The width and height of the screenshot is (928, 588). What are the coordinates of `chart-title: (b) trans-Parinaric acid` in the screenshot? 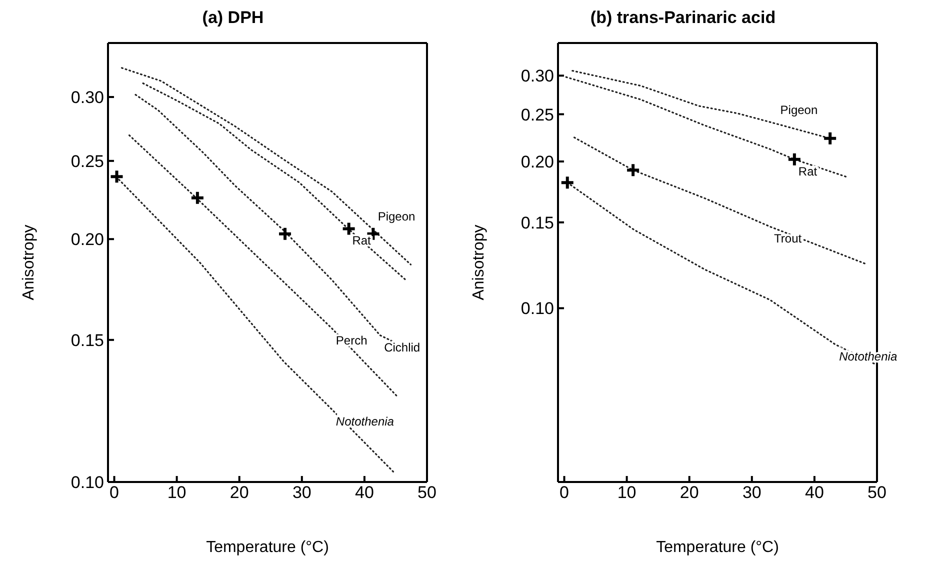 It's located at (683, 18).